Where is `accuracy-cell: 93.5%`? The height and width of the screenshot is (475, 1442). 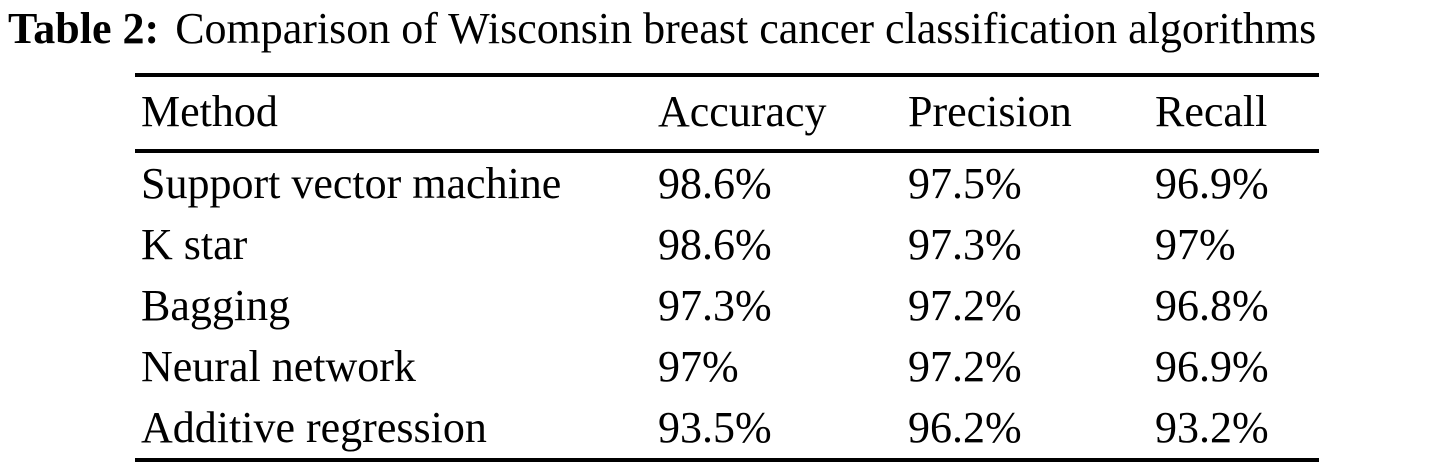
accuracy-cell: 93.5% is located at coordinates (715, 427).